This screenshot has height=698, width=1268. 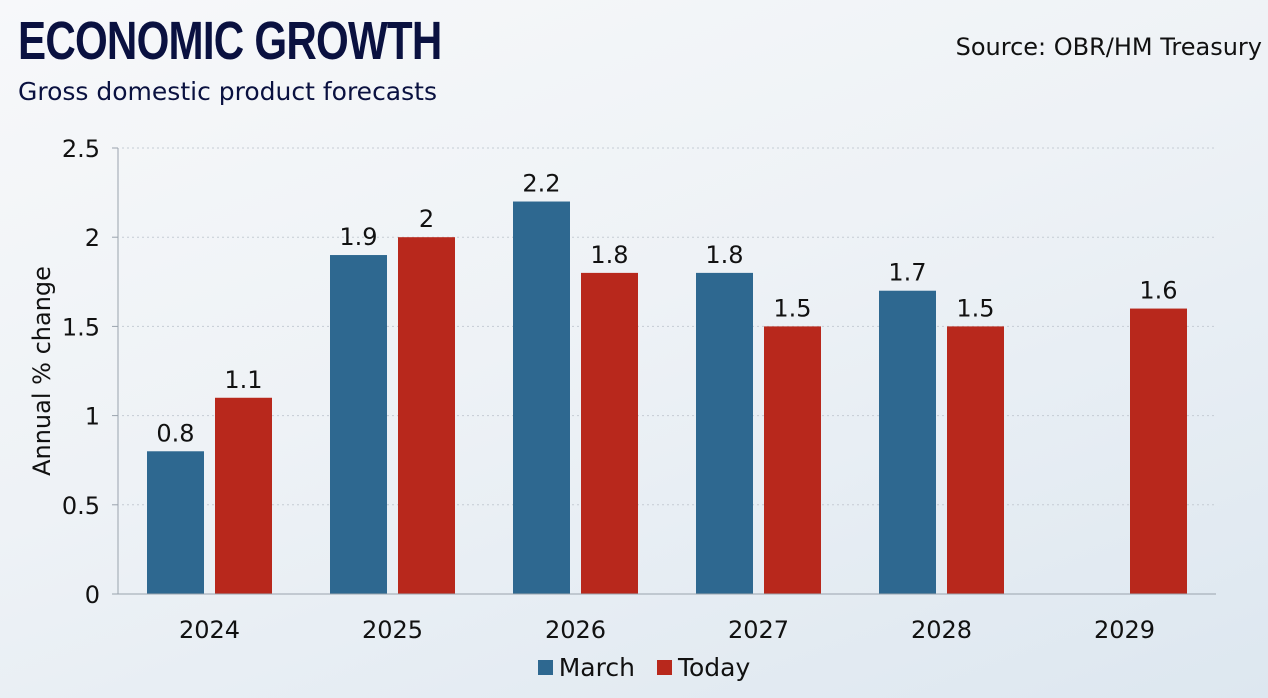 What do you see at coordinates (941, 630) in the screenshot?
I see `x-tick-label: 2028` at bounding box center [941, 630].